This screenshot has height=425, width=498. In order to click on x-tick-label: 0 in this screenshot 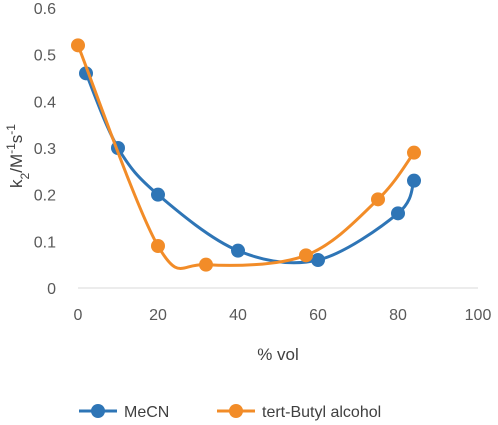, I will do `click(78, 315)`.